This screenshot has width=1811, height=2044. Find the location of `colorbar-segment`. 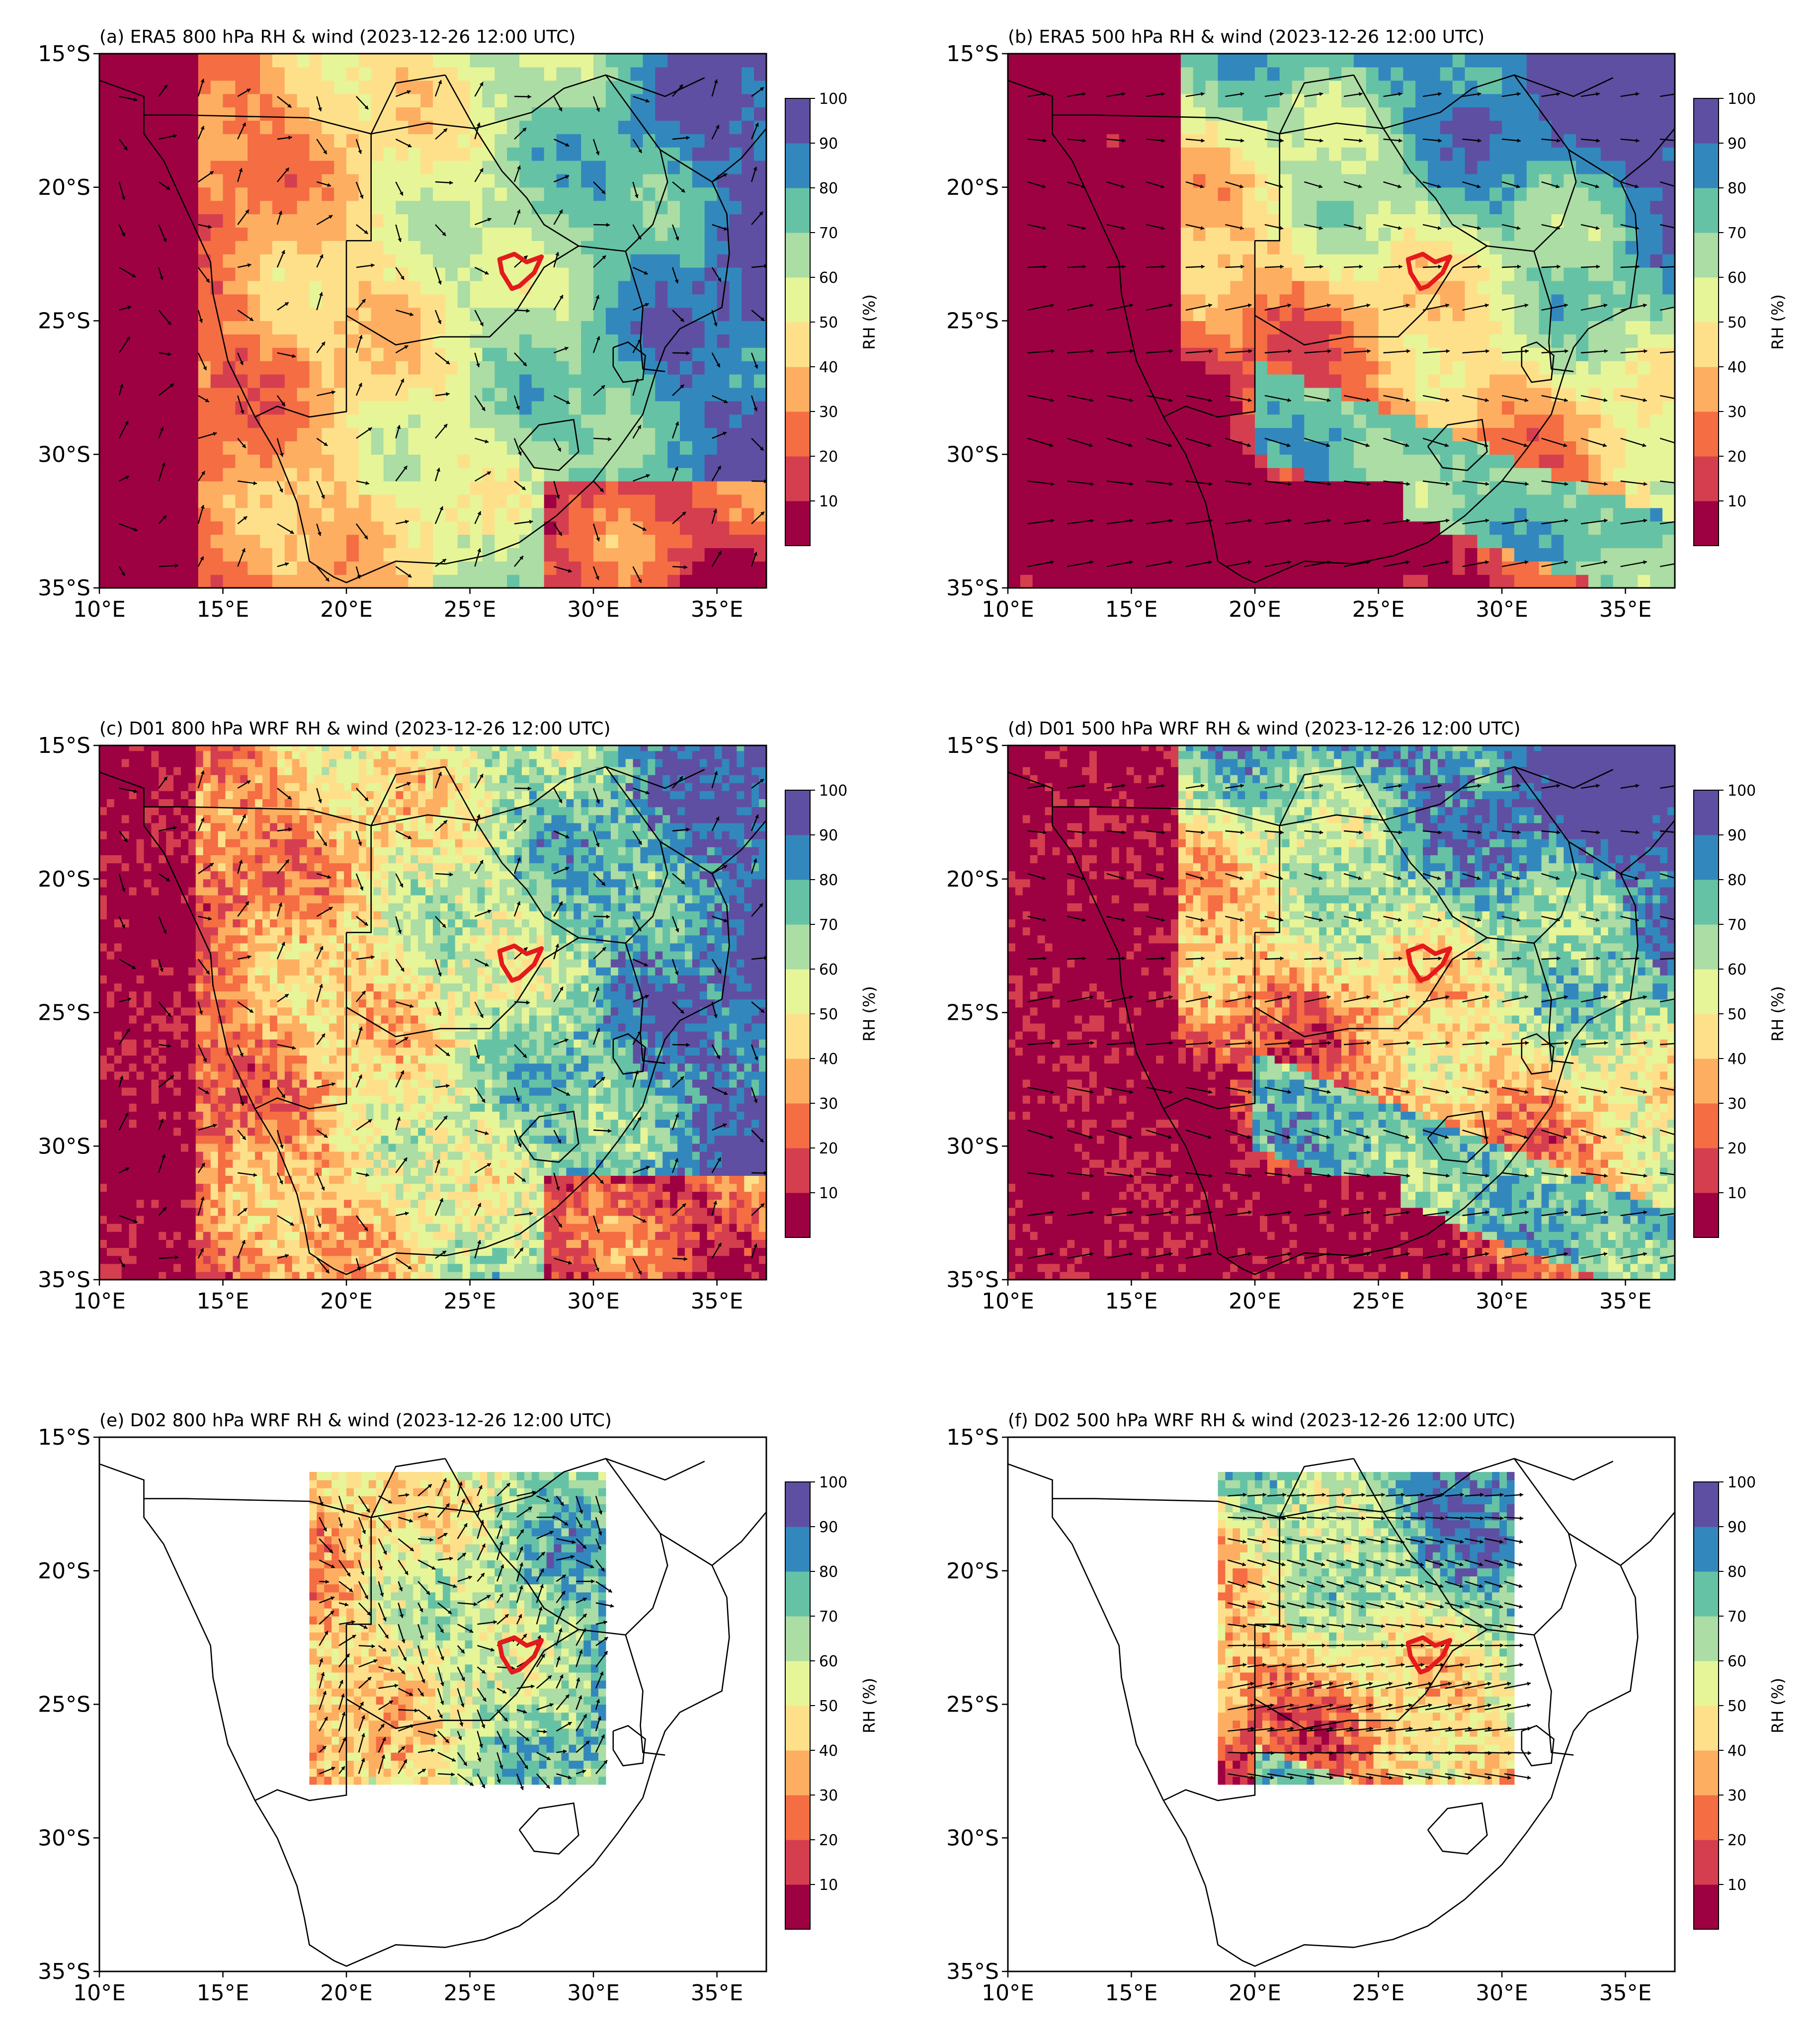

colorbar-segment is located at coordinates (797, 255).